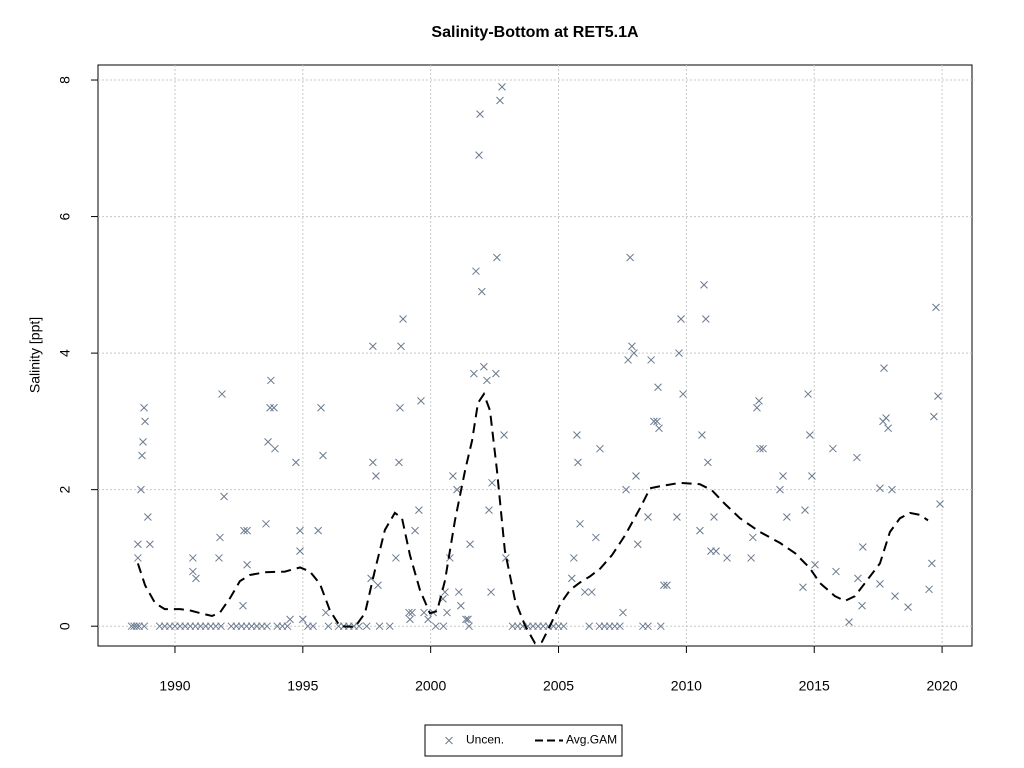 The width and height of the screenshot is (1024, 768). I want to click on x-tick-label: 2020, so click(942, 686).